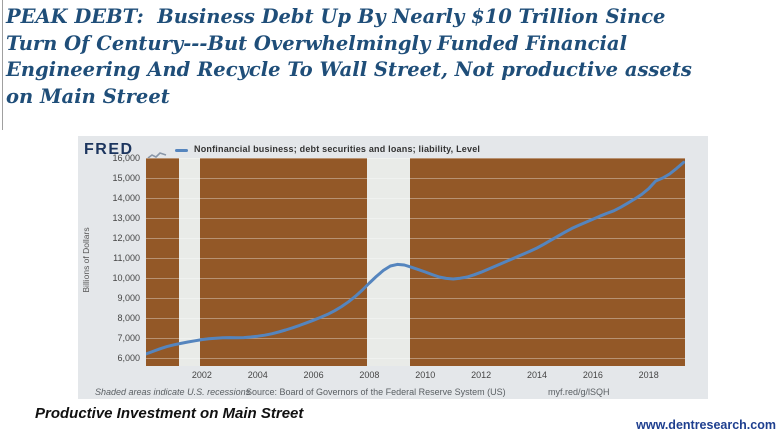 The width and height of the screenshot is (780, 439). I want to click on y-tick-label: 12,000, so click(126, 238).